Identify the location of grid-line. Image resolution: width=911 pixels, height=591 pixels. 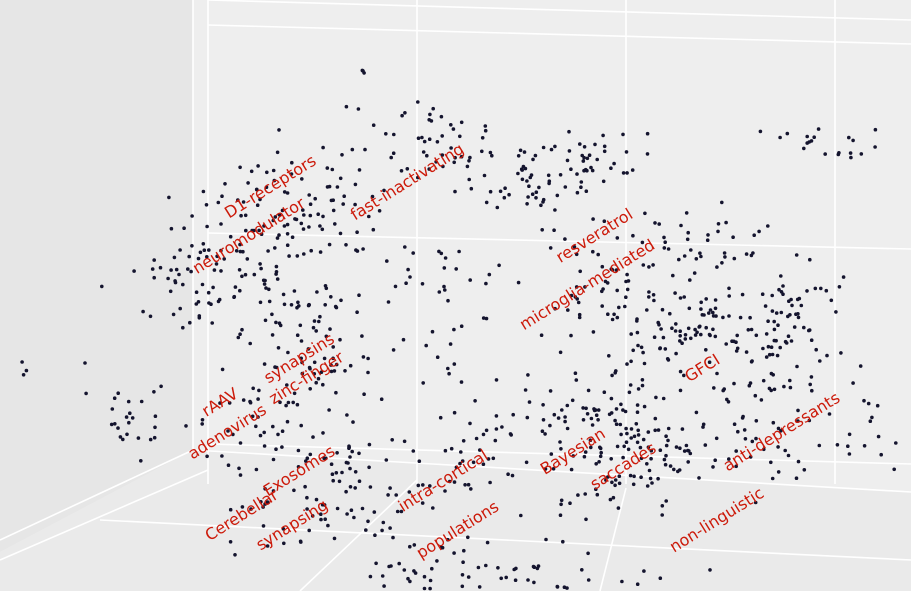
(559, 454).